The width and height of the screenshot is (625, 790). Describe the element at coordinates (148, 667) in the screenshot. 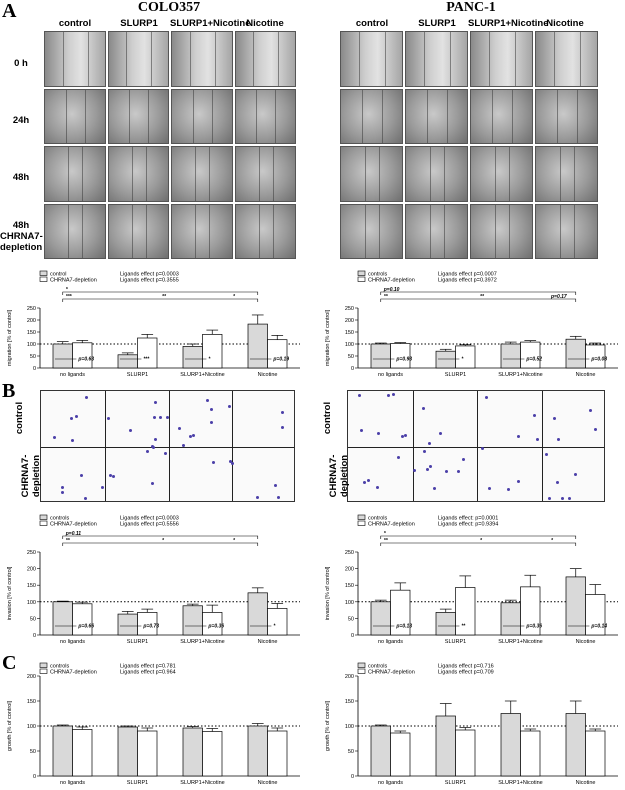

I see `legend-note: Ligands effect p=0.781` at that location.